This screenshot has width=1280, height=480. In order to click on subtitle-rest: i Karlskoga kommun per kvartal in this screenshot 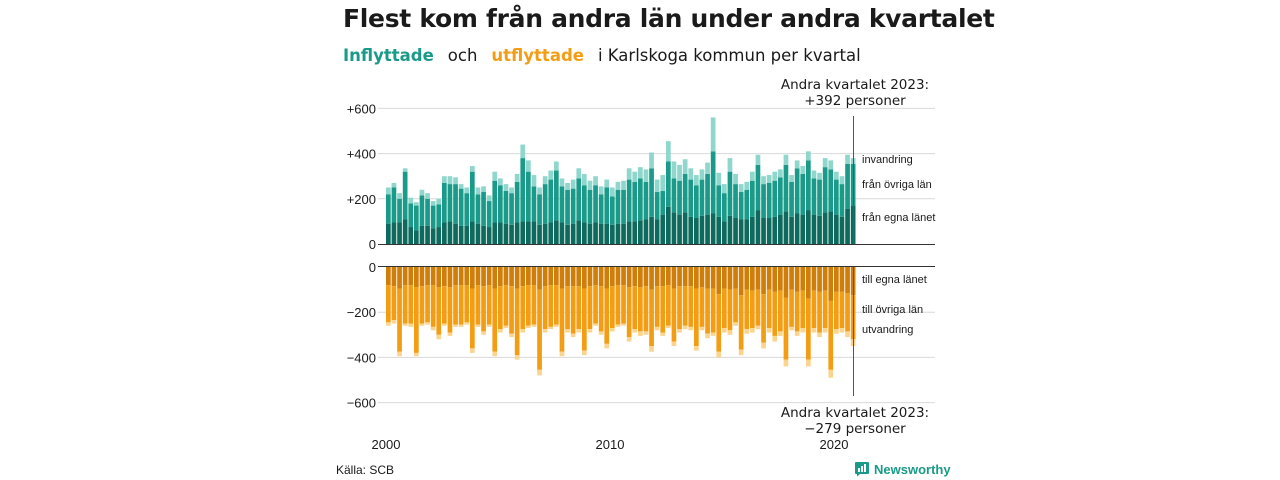, I will do `click(729, 55)`.